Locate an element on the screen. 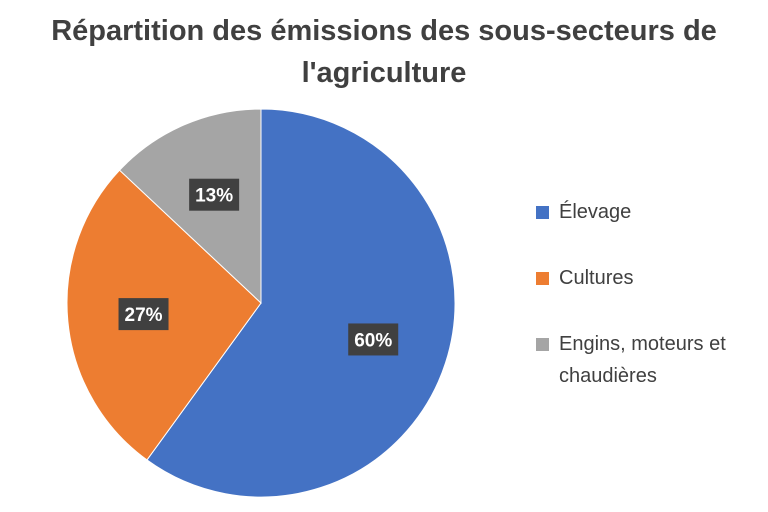 The height and width of the screenshot is (512, 768). legend-label-engins: Engins, moteurs et chaudières is located at coordinates (642, 360).